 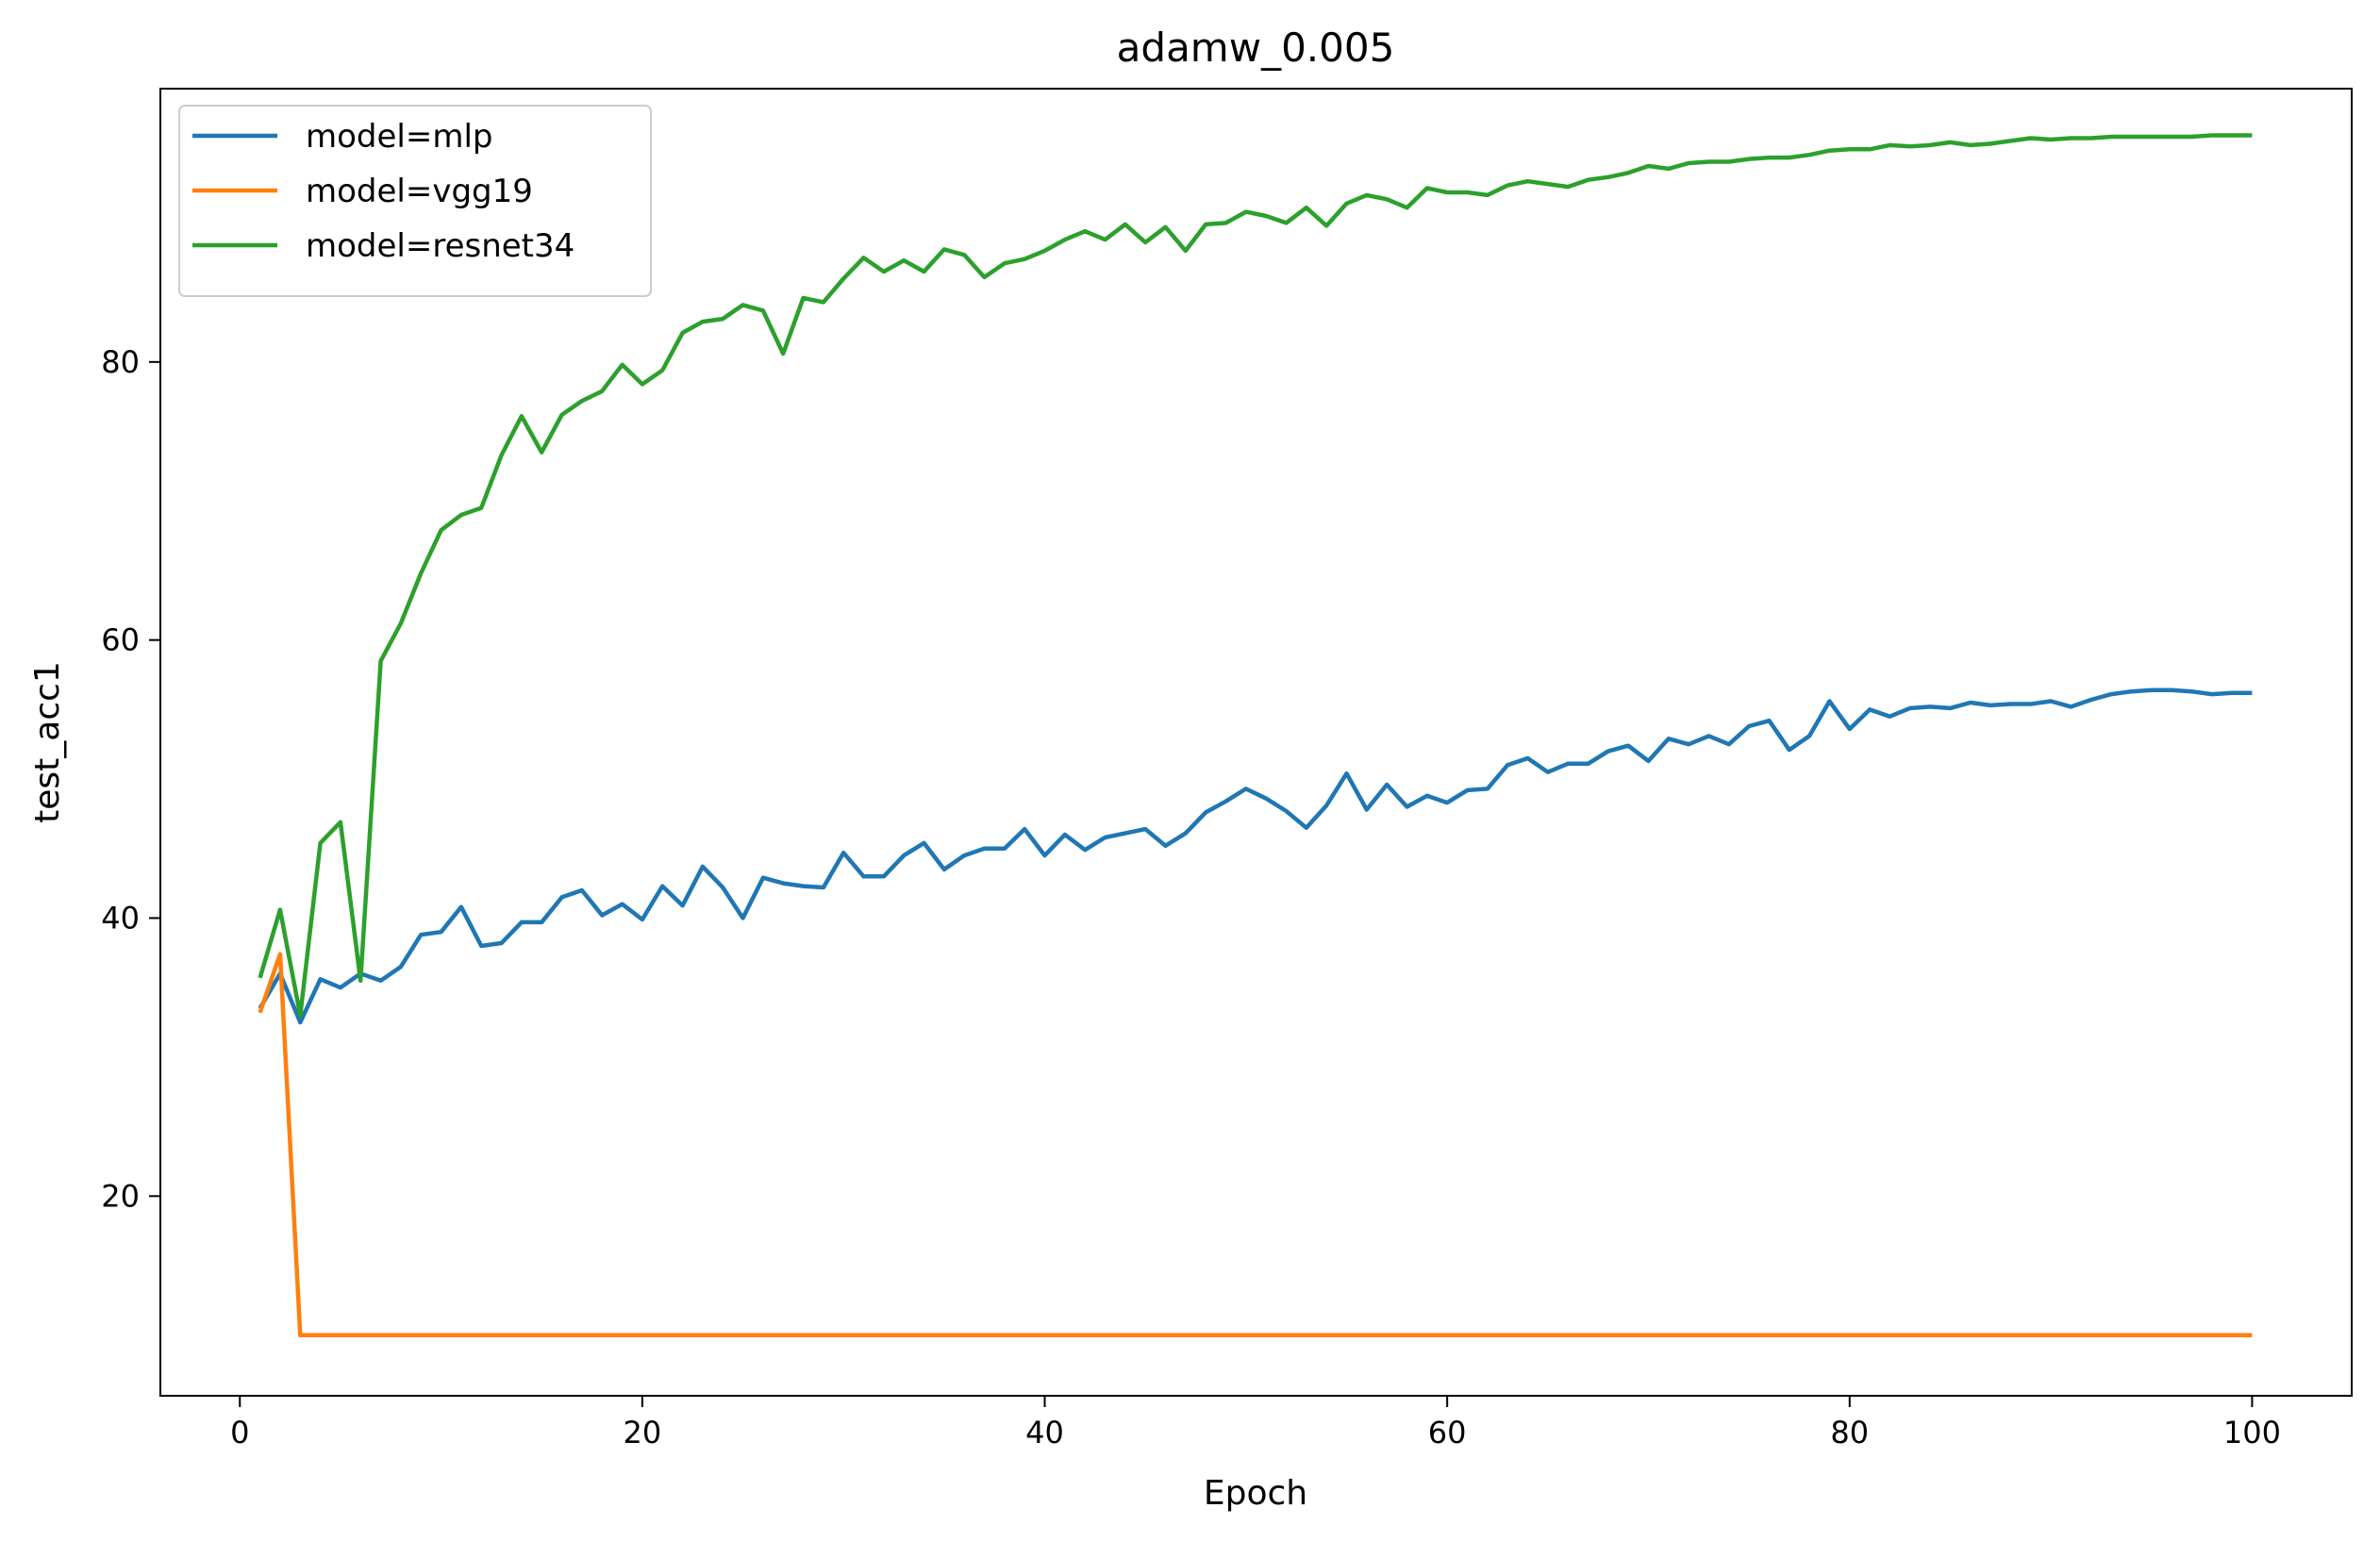 What do you see at coordinates (399, 137) in the screenshot?
I see `legend-label-0: model=mlp` at bounding box center [399, 137].